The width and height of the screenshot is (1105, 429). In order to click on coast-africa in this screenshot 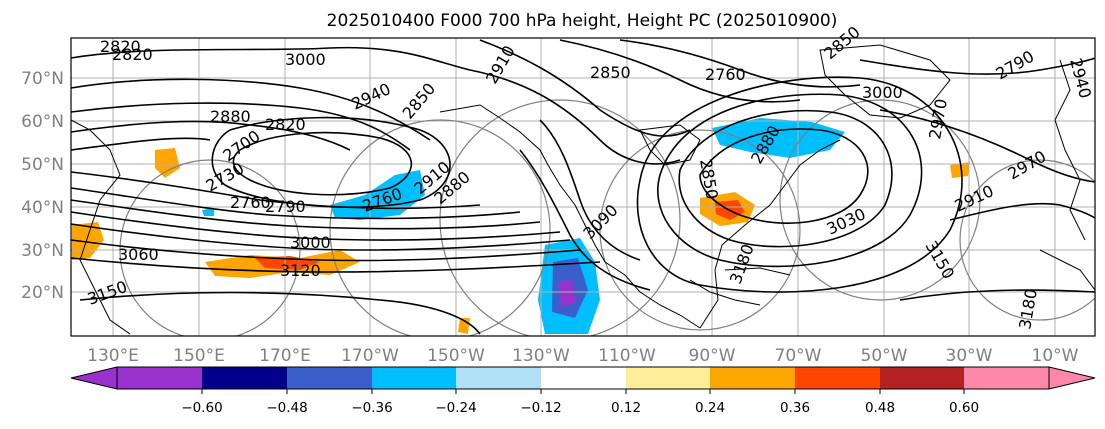, I will do `click(1067, 270)`.